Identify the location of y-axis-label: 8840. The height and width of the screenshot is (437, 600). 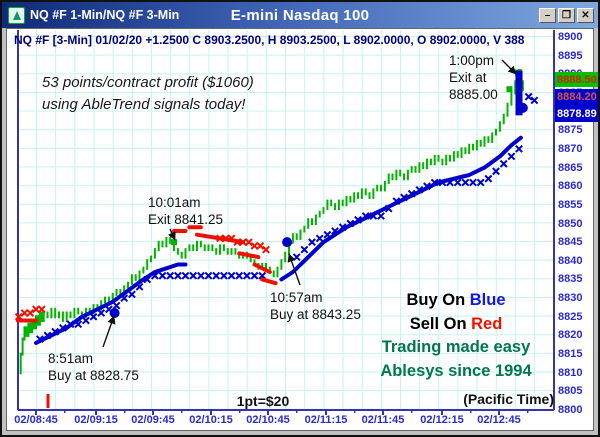
(570, 260).